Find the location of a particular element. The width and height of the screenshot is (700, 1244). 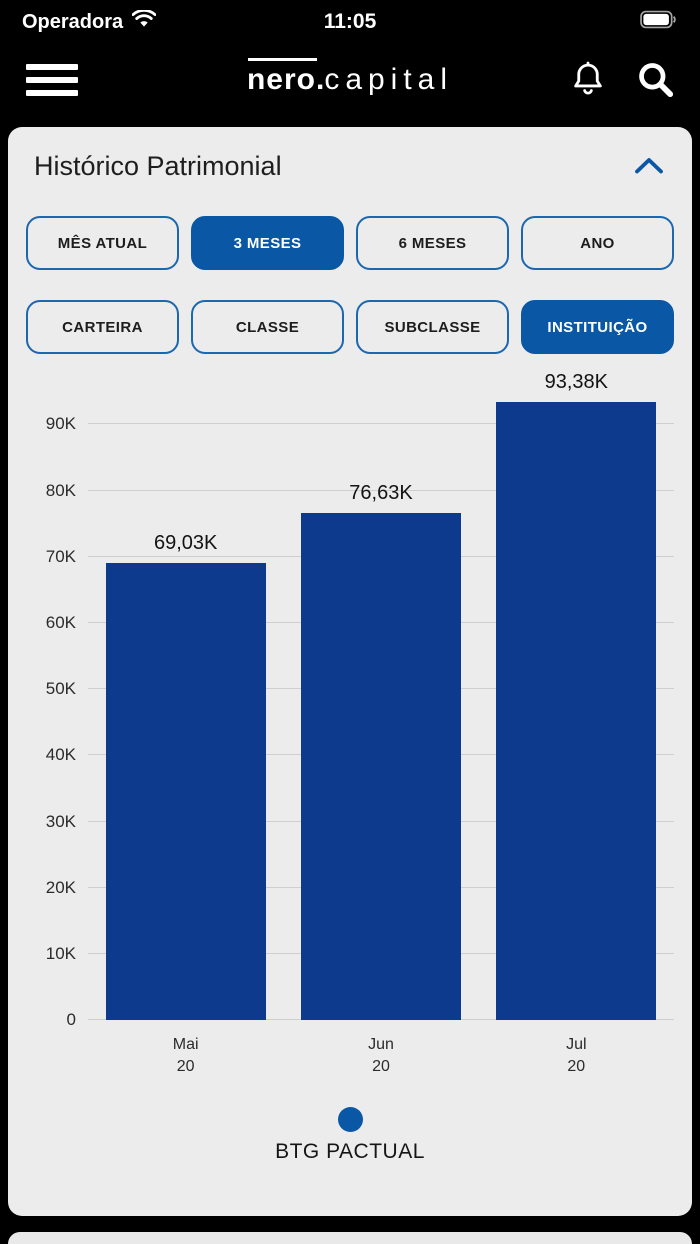

bar-value-label: 76,63K is located at coordinates (381, 492).